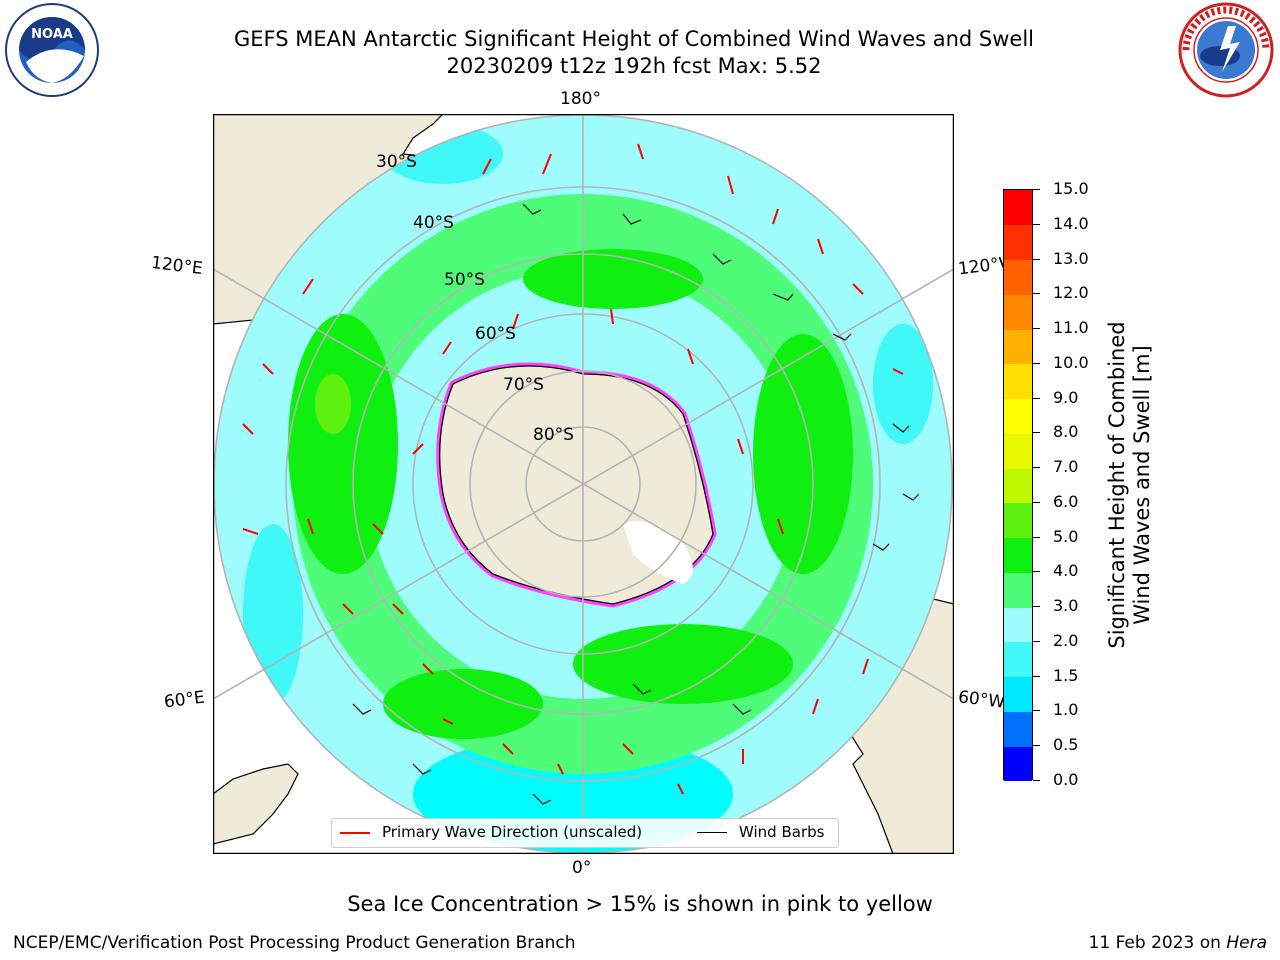  I want to click on colorbar-tick-label: 11.0, so click(1071, 328).